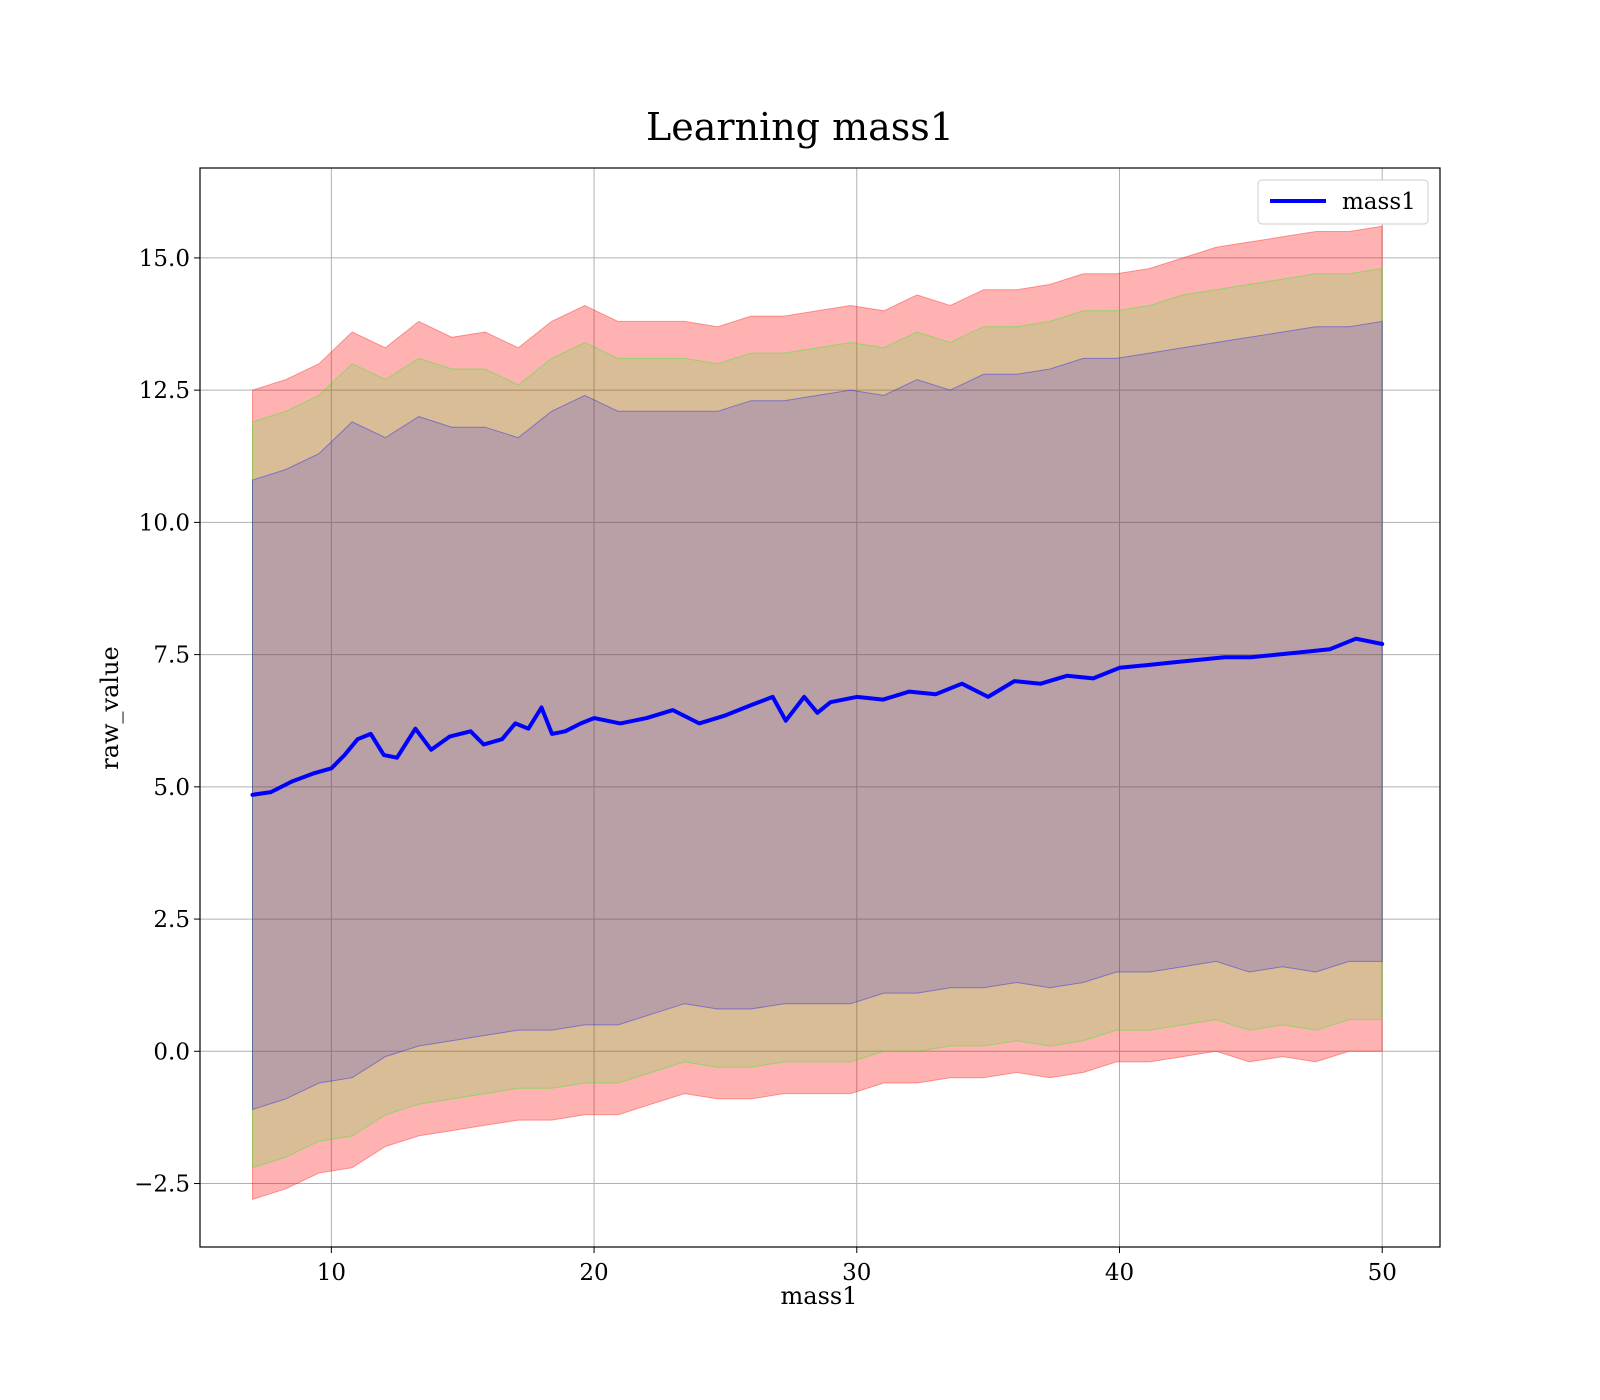  I want to click on y-tick-label: 10.0, so click(164, 523).